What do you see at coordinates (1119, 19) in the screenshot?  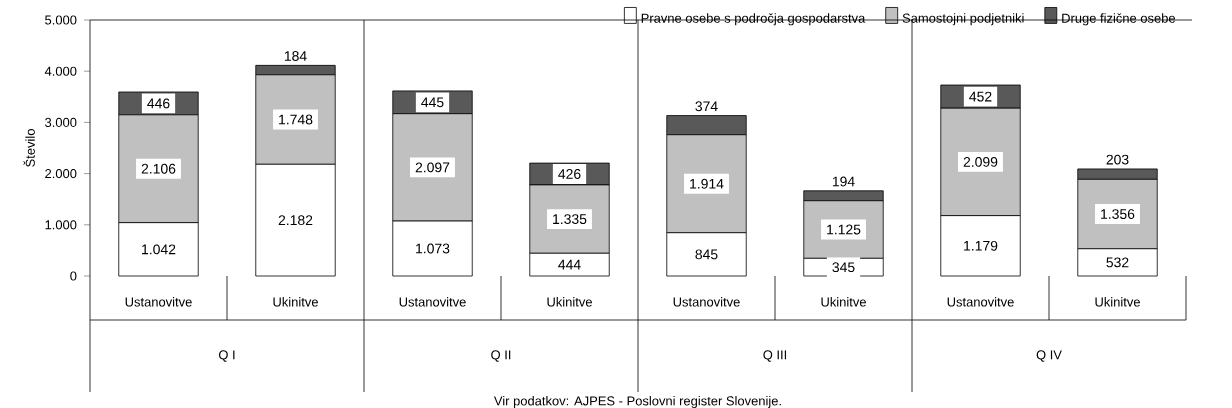 I see `legend-label: Druge fizične osebe` at bounding box center [1119, 19].